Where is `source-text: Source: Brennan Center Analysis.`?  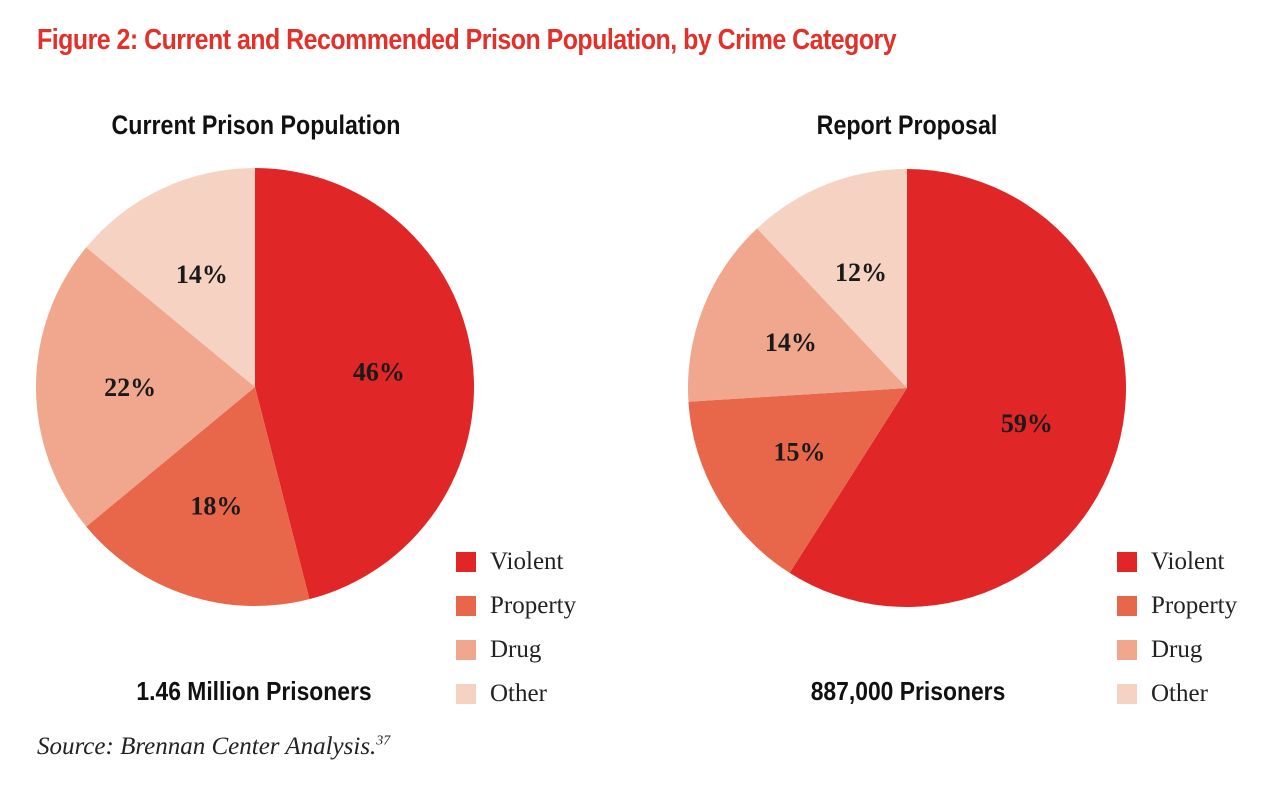 source-text: Source: Brennan Center Analysis. is located at coordinates (207, 746).